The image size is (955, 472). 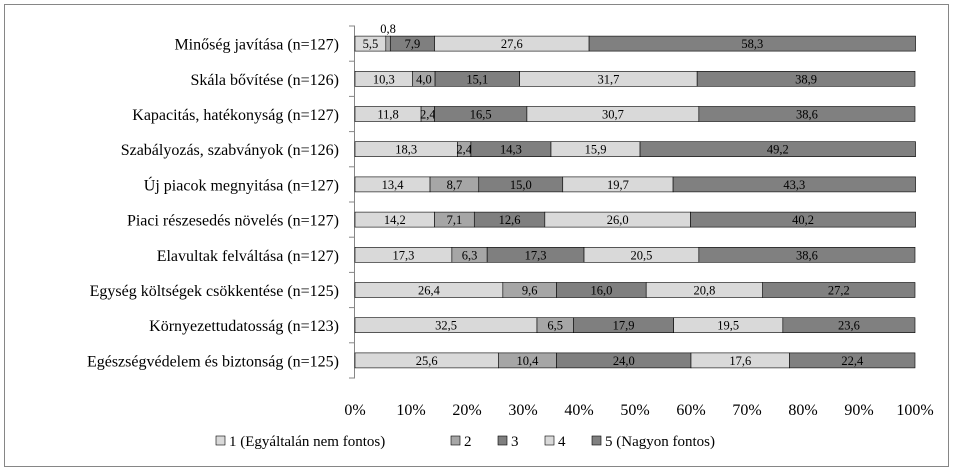 What do you see at coordinates (233, 221) in the screenshot?
I see `category-label: Piaci részesedés növelés (n=127)` at bounding box center [233, 221].